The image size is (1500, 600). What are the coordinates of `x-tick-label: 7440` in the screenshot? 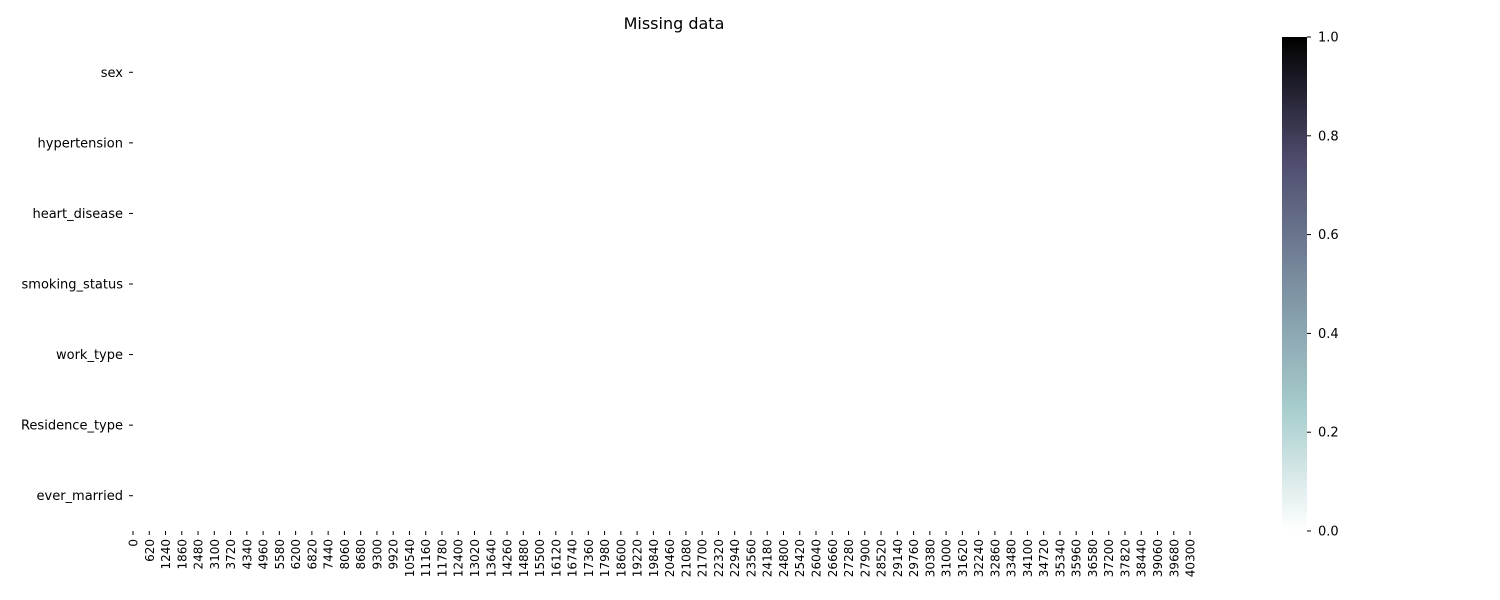 It's located at (329, 554).